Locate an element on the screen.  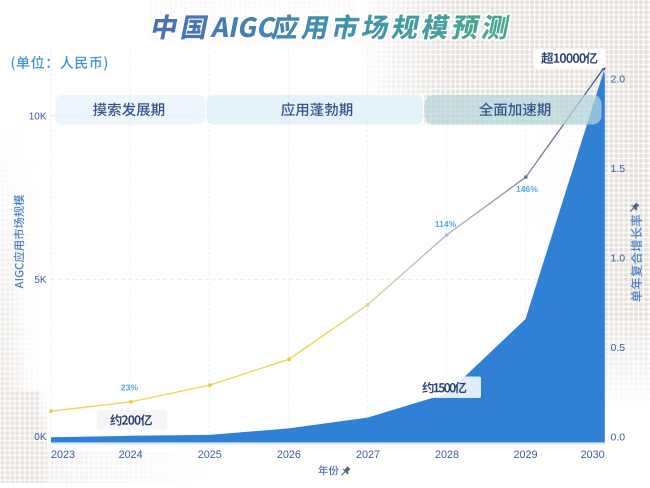
svg-text: 2029 is located at coordinates (525, 455).